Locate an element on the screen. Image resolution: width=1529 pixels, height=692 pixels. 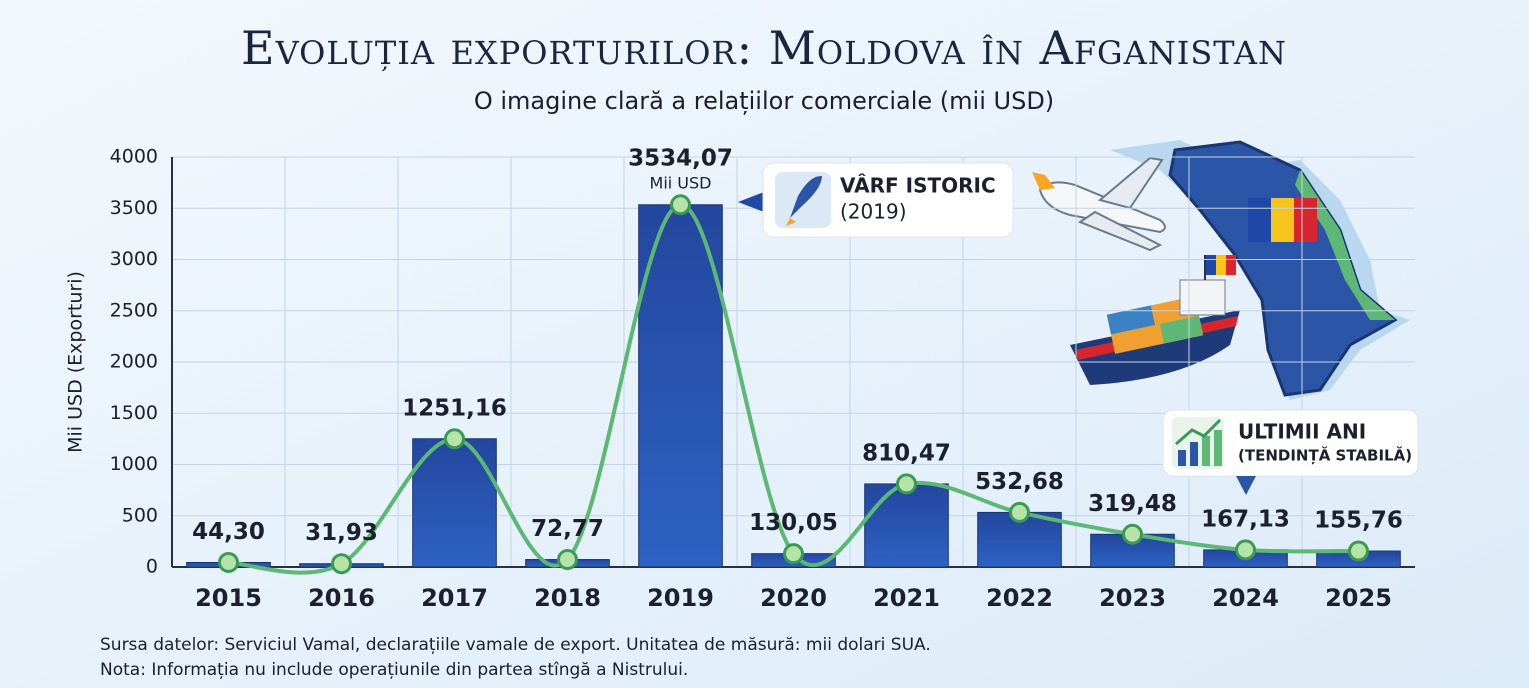
peak-annotation: Mii USD is located at coordinates (681, 182).